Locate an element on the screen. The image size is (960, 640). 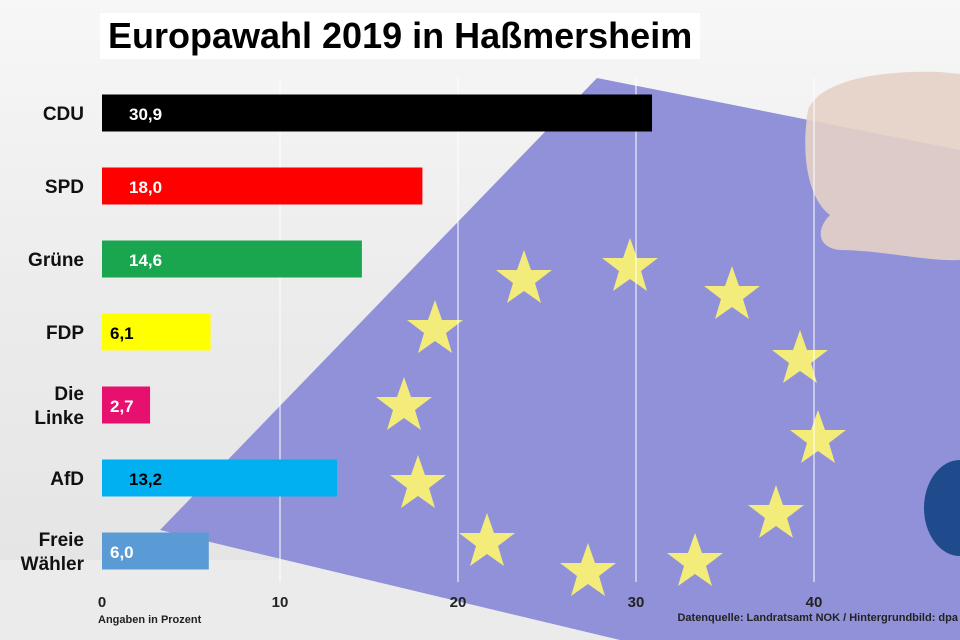
x-tick-label: 20 is located at coordinates (458, 602).